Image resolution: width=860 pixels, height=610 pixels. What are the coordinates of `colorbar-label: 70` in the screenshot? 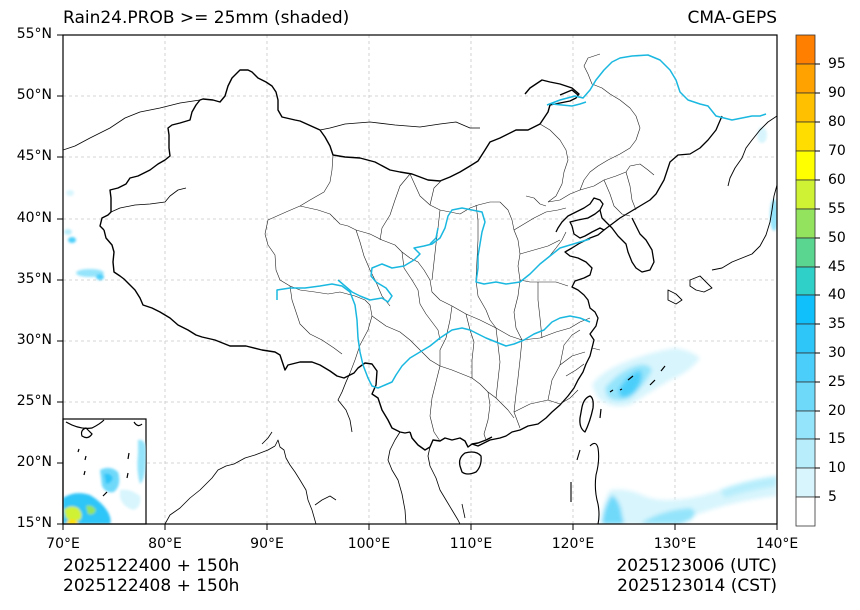 It's located at (837, 151).